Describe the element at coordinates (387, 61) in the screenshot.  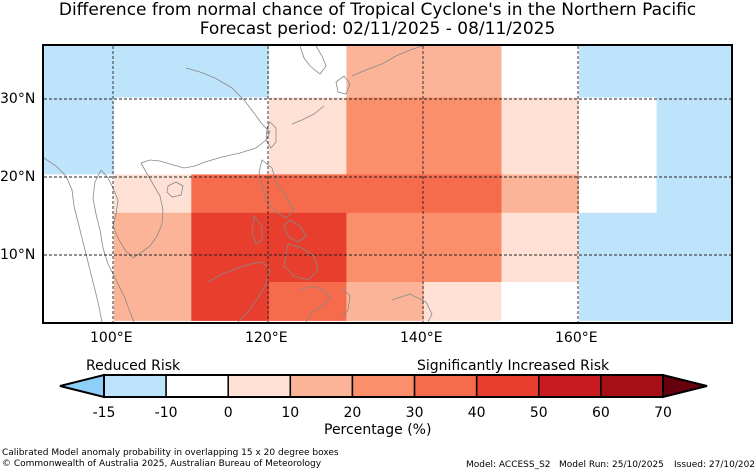
I see `coastline-honshu` at that location.